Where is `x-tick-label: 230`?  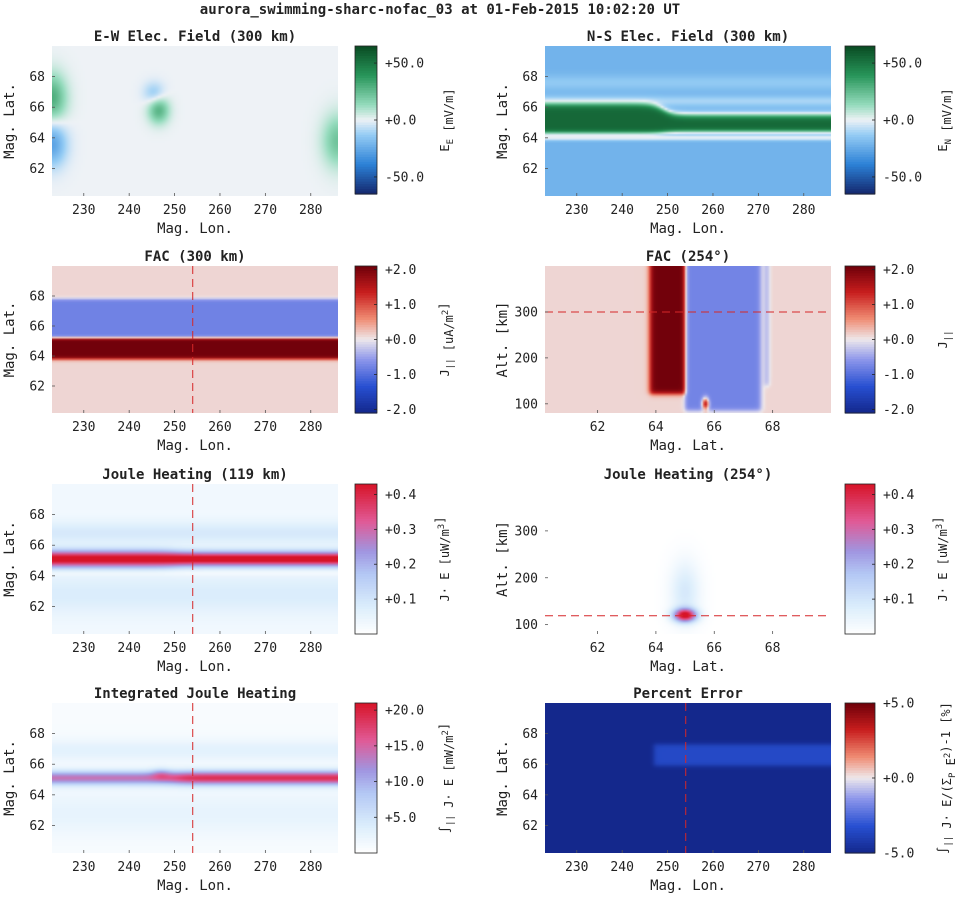 x-tick-label: 230 is located at coordinates (83, 210).